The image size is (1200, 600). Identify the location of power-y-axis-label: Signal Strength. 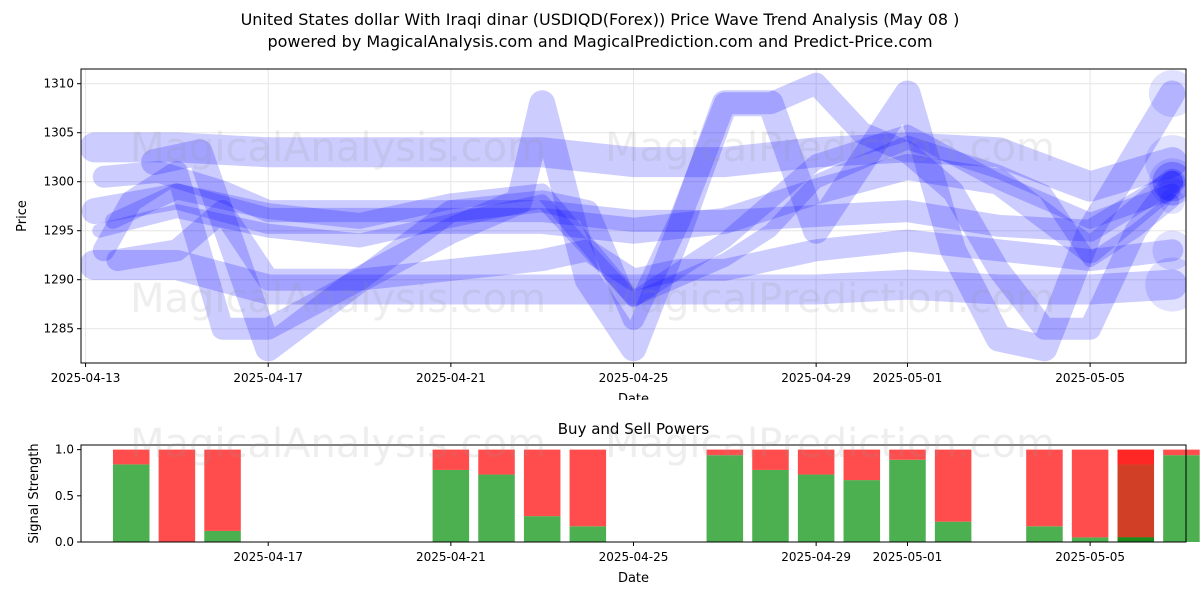
(34, 493).